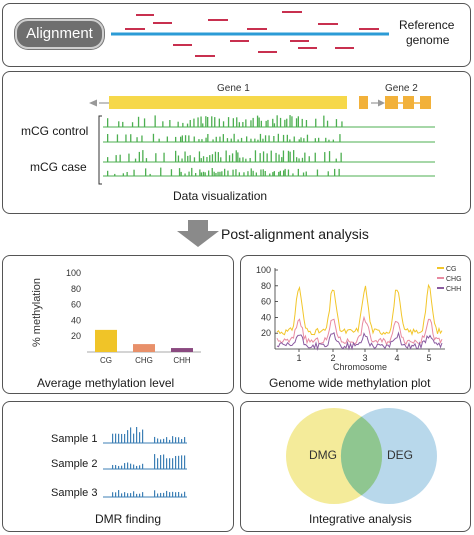 The width and height of the screenshot is (474, 535). I want to click on series-line-chg, so click(359, 330).